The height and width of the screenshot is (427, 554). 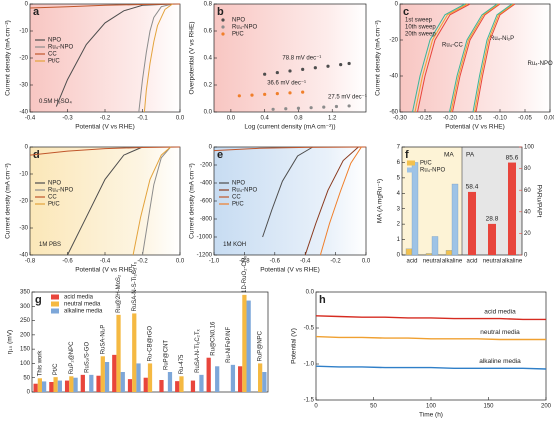 What do you see at coordinates (500, 361) in the screenshot?
I see `series-label: alkaline media` at bounding box center [500, 361].